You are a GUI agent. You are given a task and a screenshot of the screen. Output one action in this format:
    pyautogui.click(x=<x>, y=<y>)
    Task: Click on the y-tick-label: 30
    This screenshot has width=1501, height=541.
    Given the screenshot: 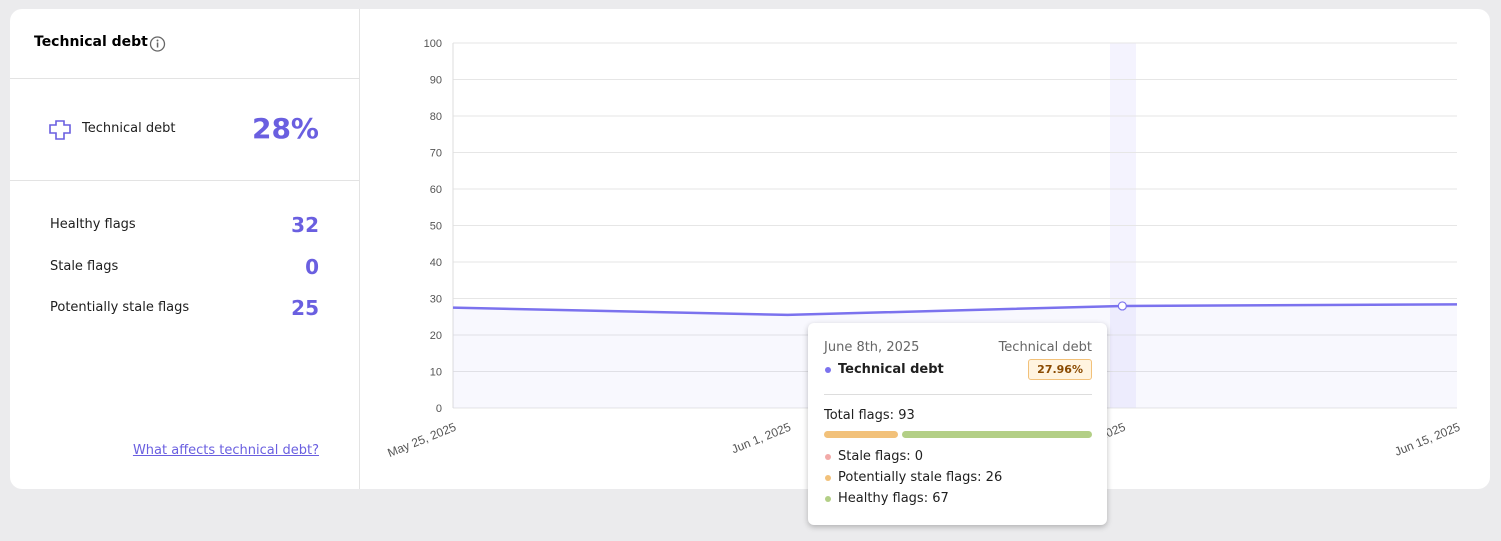 What is the action you would take?
    pyautogui.click(x=436, y=300)
    